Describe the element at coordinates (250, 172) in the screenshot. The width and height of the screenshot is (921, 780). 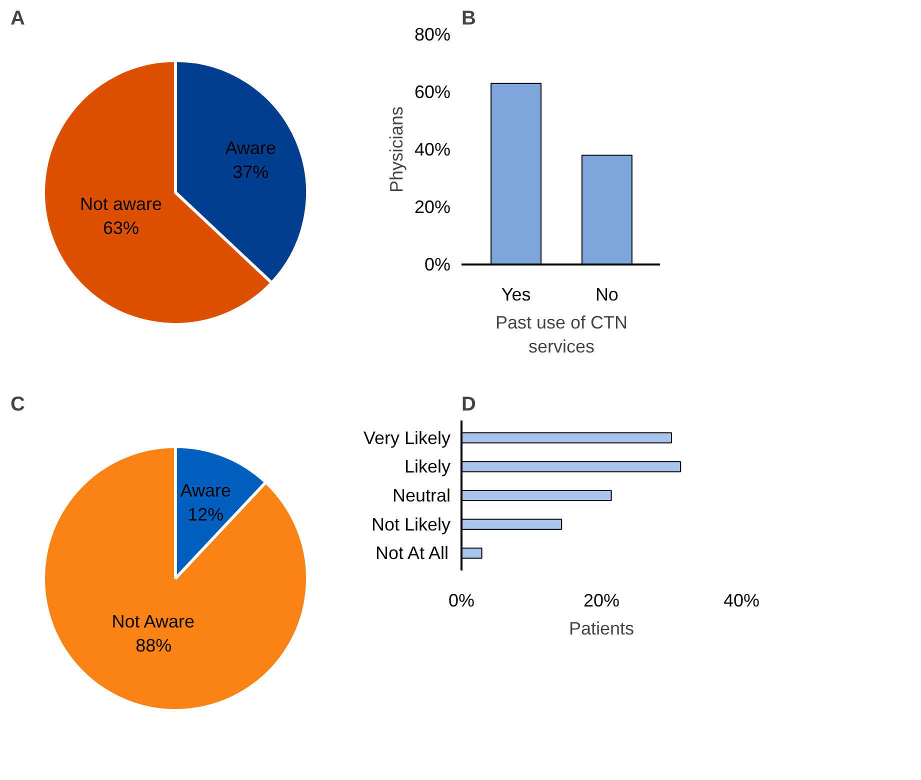
I see `data-label: 37%` at that location.